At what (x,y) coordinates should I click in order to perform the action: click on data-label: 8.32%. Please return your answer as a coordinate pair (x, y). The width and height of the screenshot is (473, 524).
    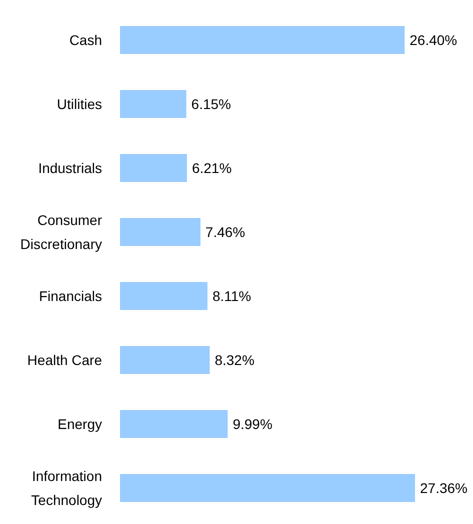
    Looking at the image, I should click on (234, 360).